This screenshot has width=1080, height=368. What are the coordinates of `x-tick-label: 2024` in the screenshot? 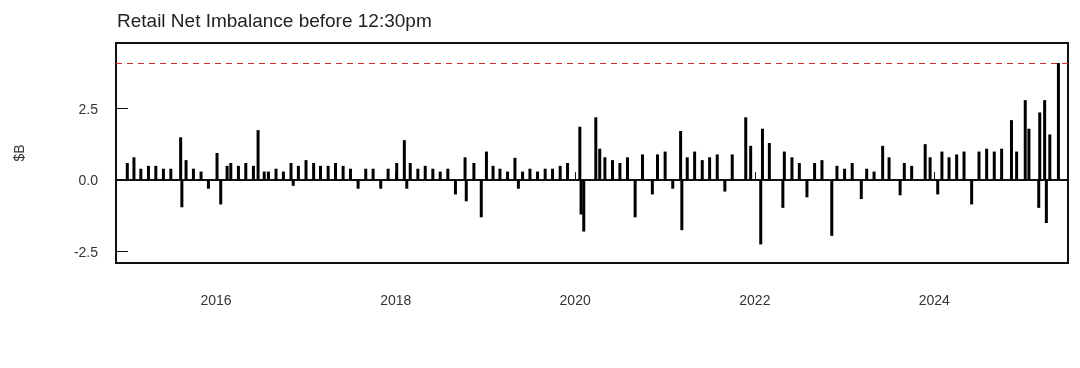 It's located at (934, 300).